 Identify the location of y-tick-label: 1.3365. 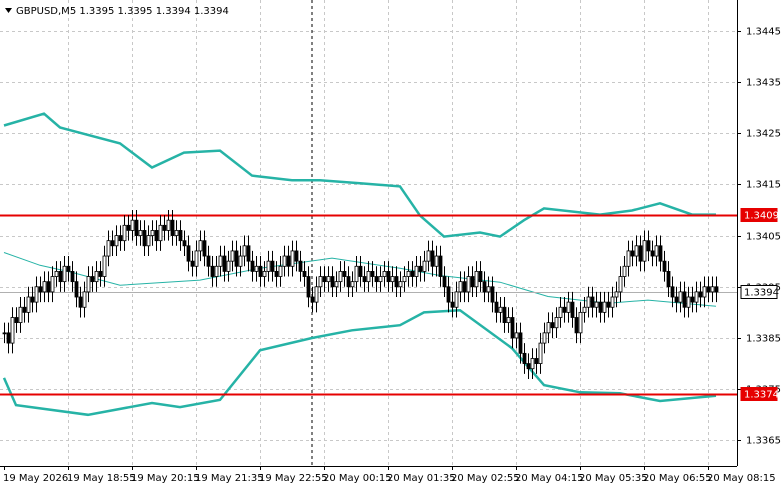
(763, 441).